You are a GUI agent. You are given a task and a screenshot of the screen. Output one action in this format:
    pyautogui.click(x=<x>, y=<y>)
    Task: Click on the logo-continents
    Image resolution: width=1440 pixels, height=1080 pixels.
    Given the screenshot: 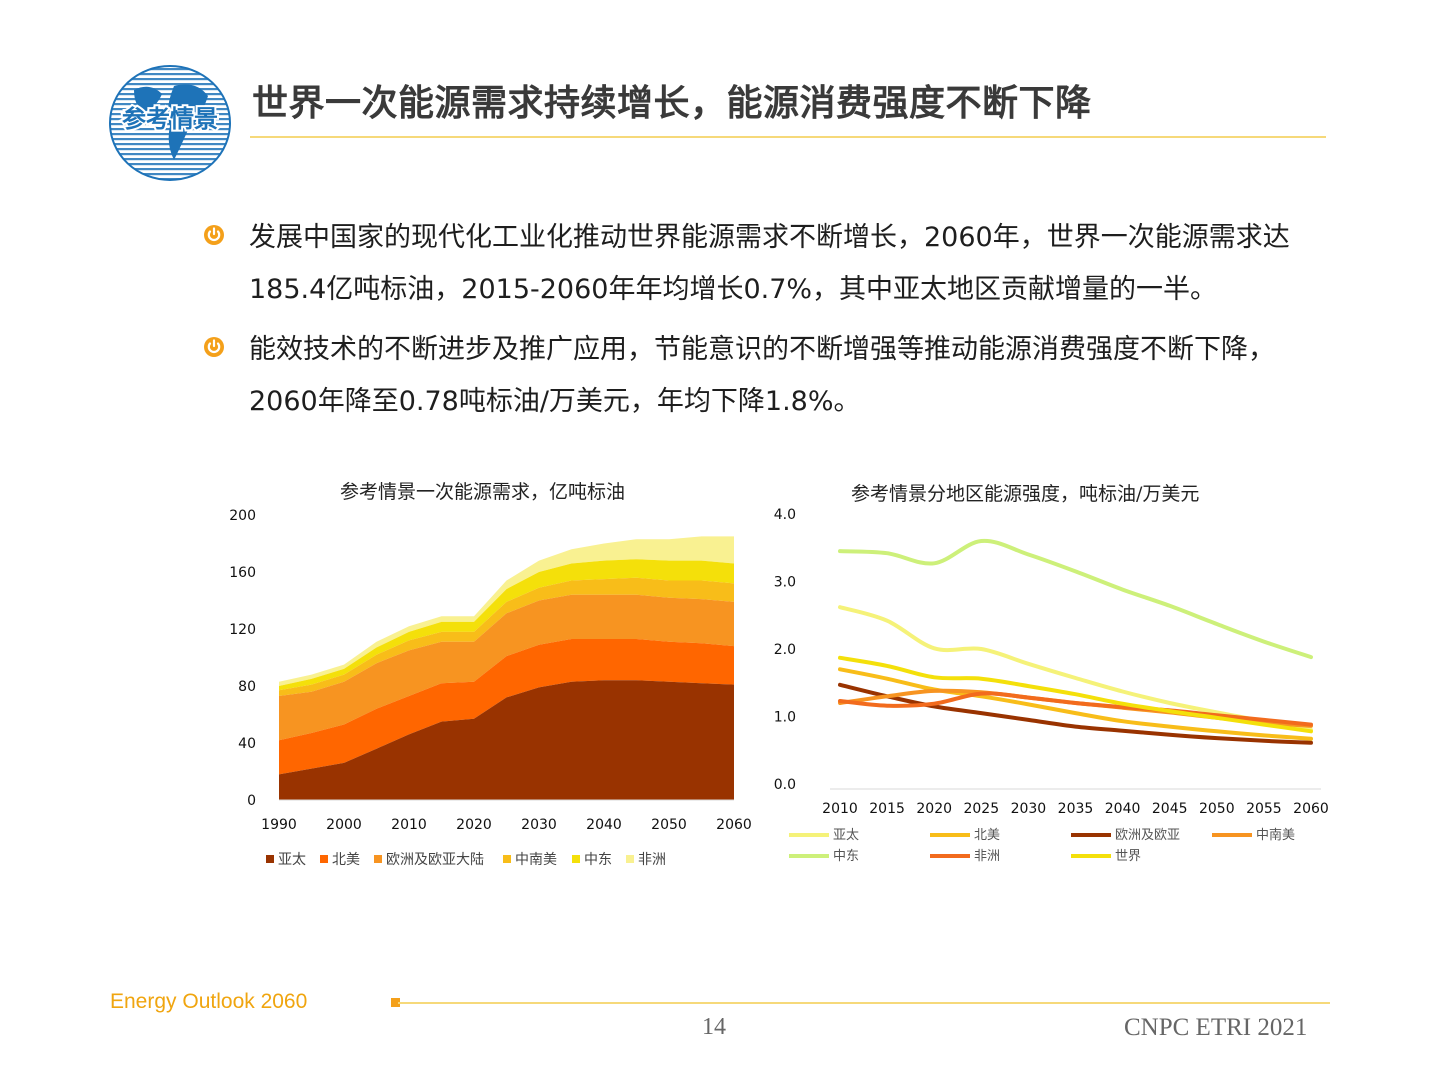 What is the action you would take?
    pyautogui.click(x=171, y=122)
    